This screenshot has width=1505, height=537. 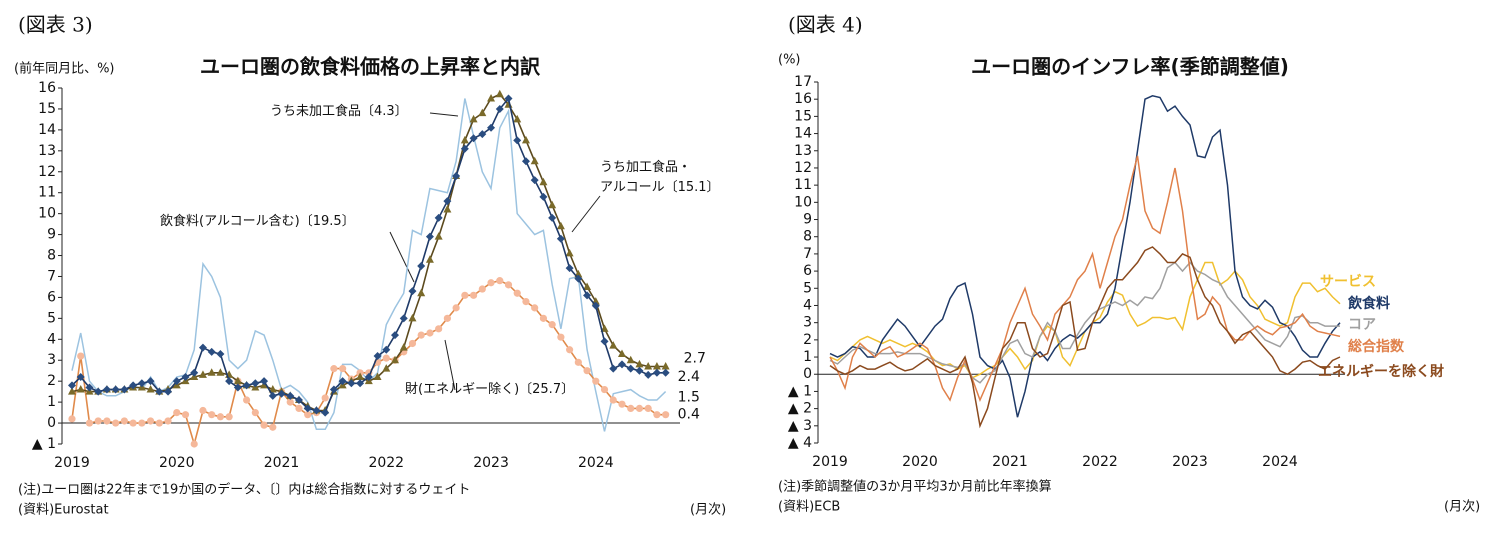 What do you see at coordinates (1280, 462) in the screenshot?
I see `x-tick-label: 2024` at bounding box center [1280, 462].